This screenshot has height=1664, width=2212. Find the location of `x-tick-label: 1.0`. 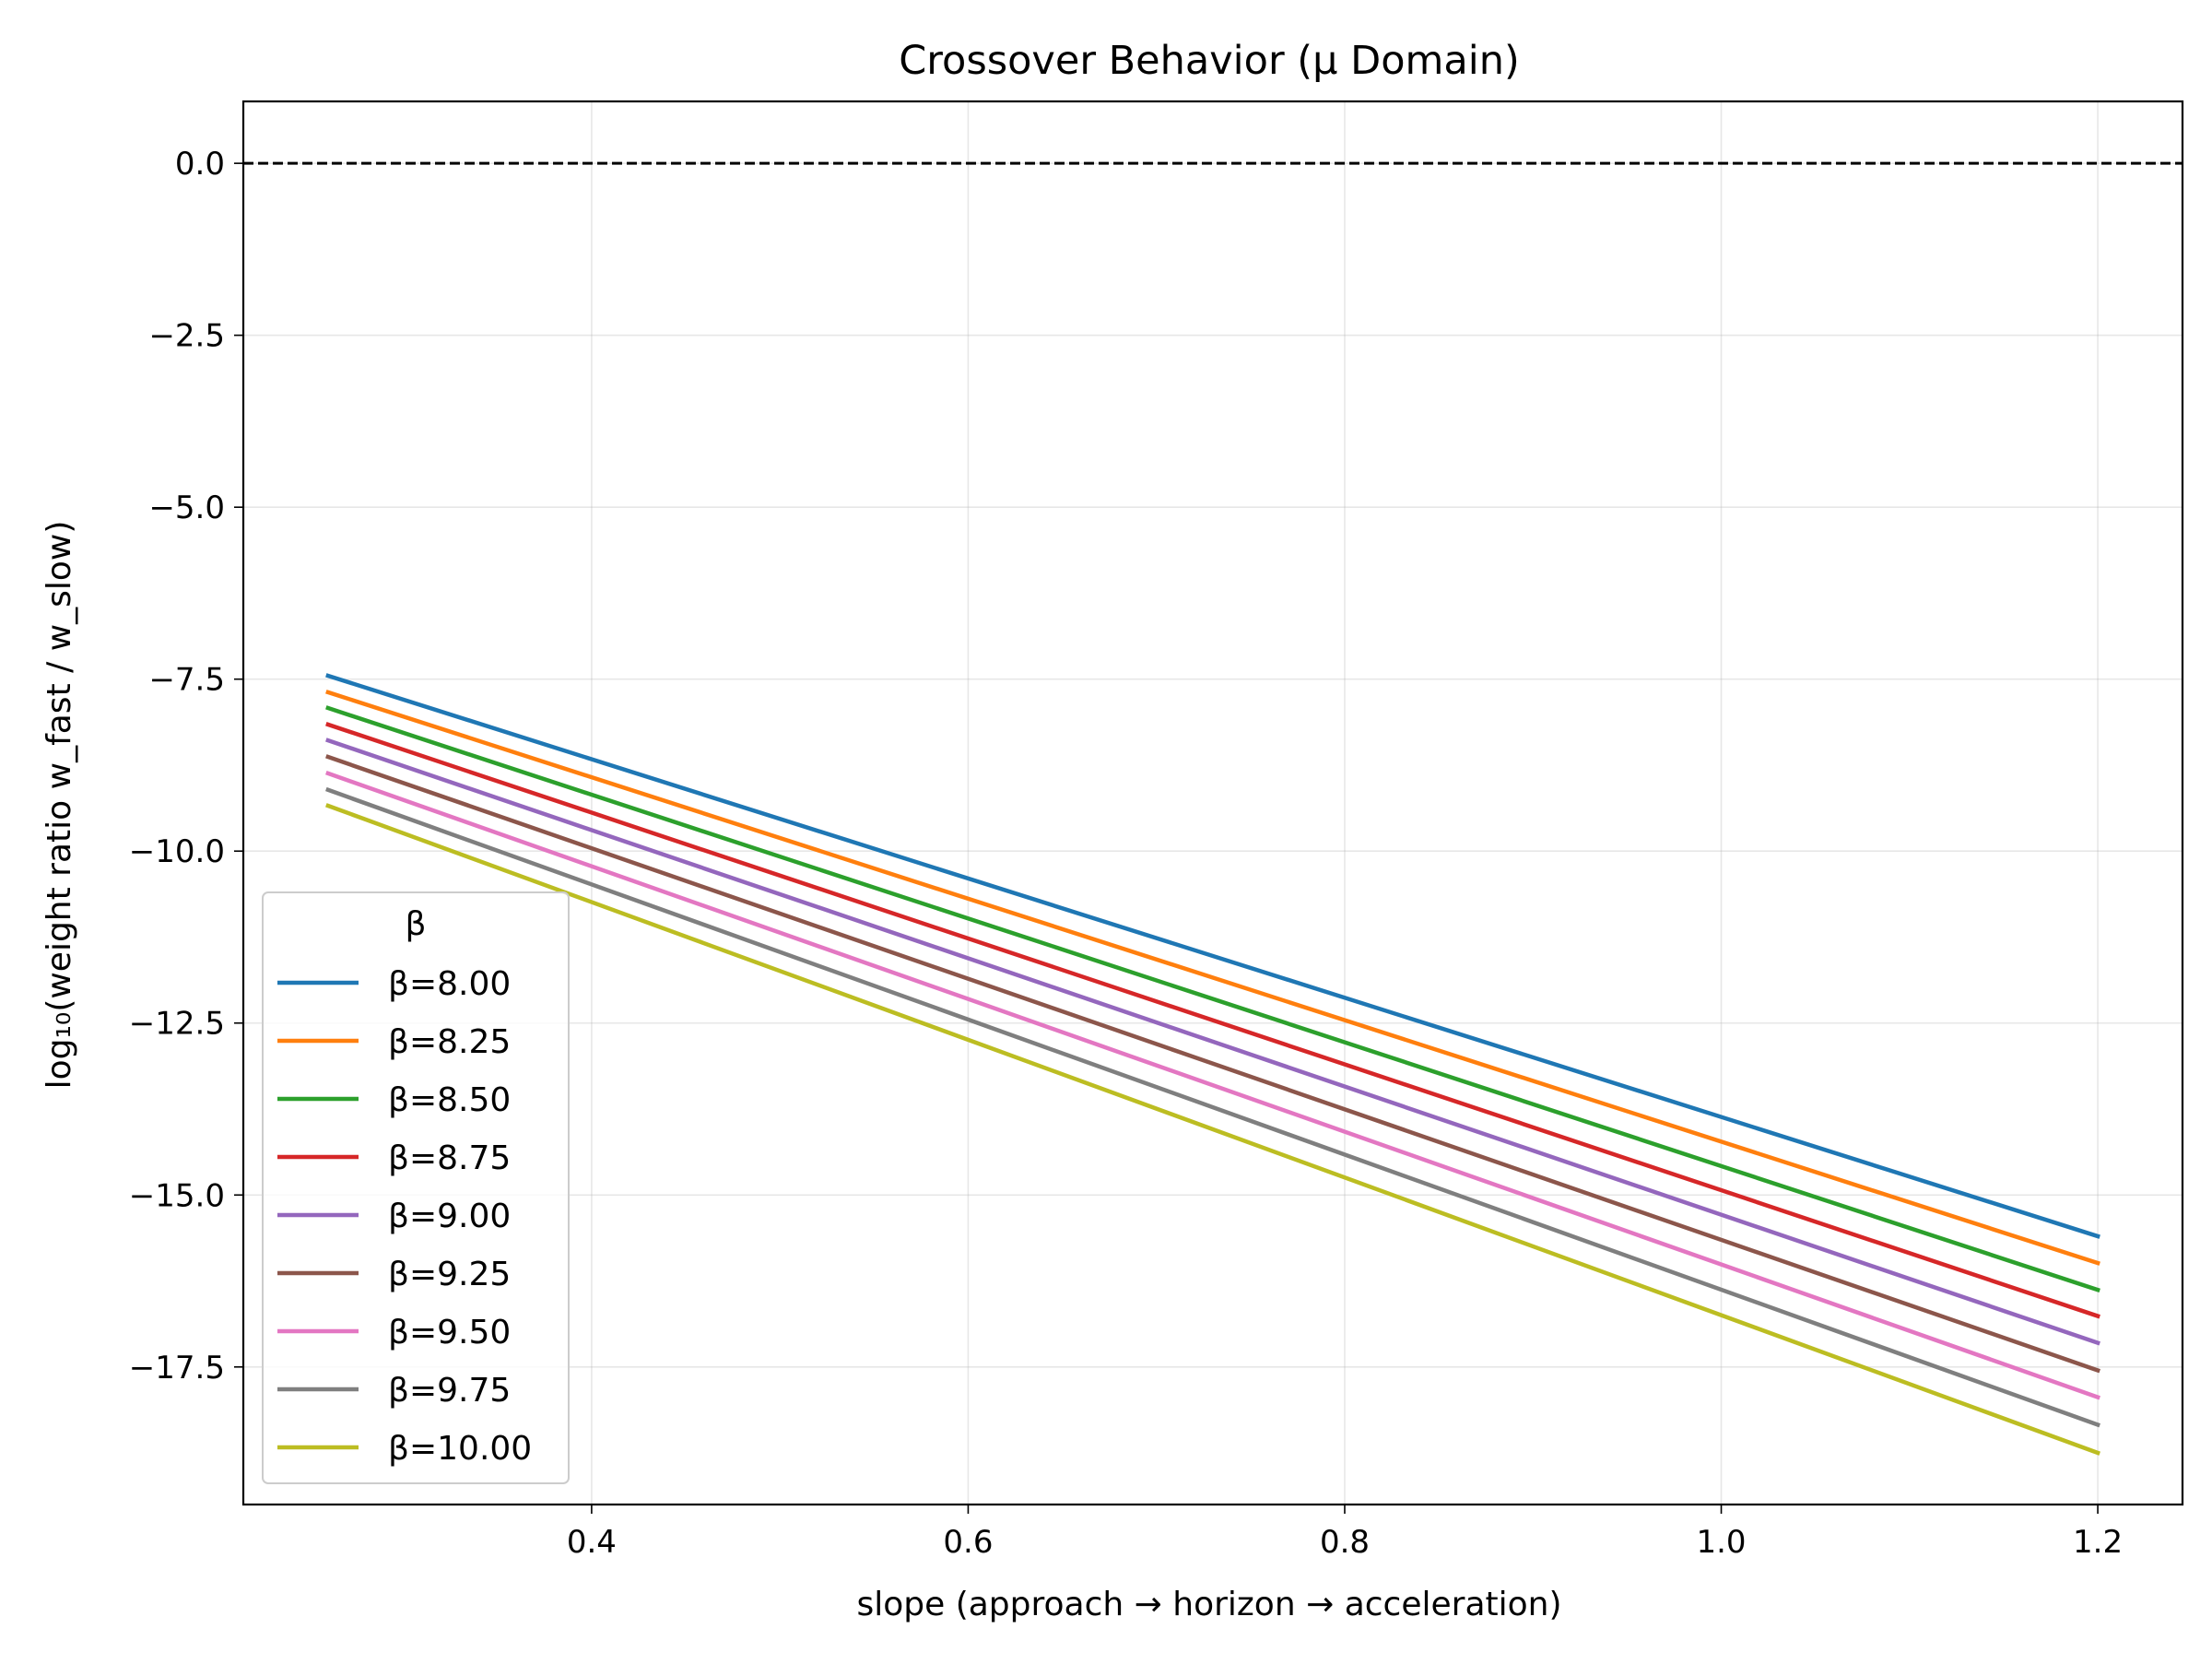

x-tick-label: 1.0 is located at coordinates (1721, 1542).